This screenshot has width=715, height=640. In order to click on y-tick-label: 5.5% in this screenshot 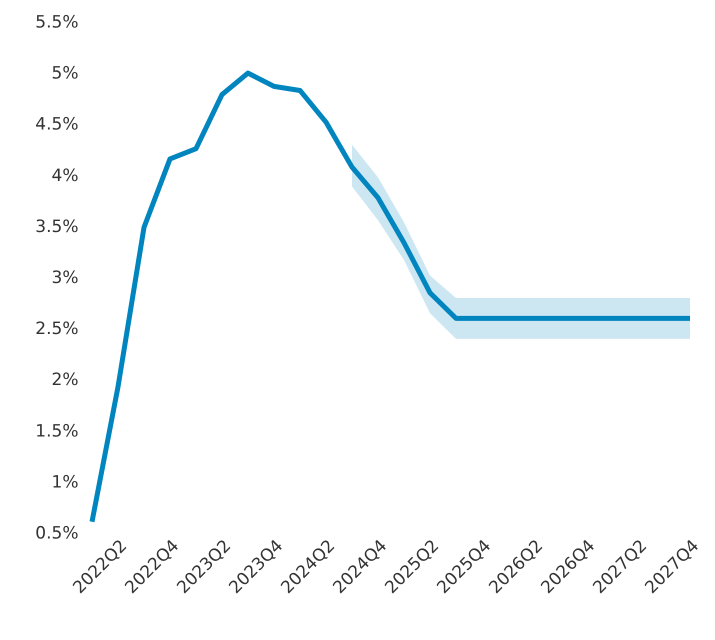, I will do `click(56, 22)`.